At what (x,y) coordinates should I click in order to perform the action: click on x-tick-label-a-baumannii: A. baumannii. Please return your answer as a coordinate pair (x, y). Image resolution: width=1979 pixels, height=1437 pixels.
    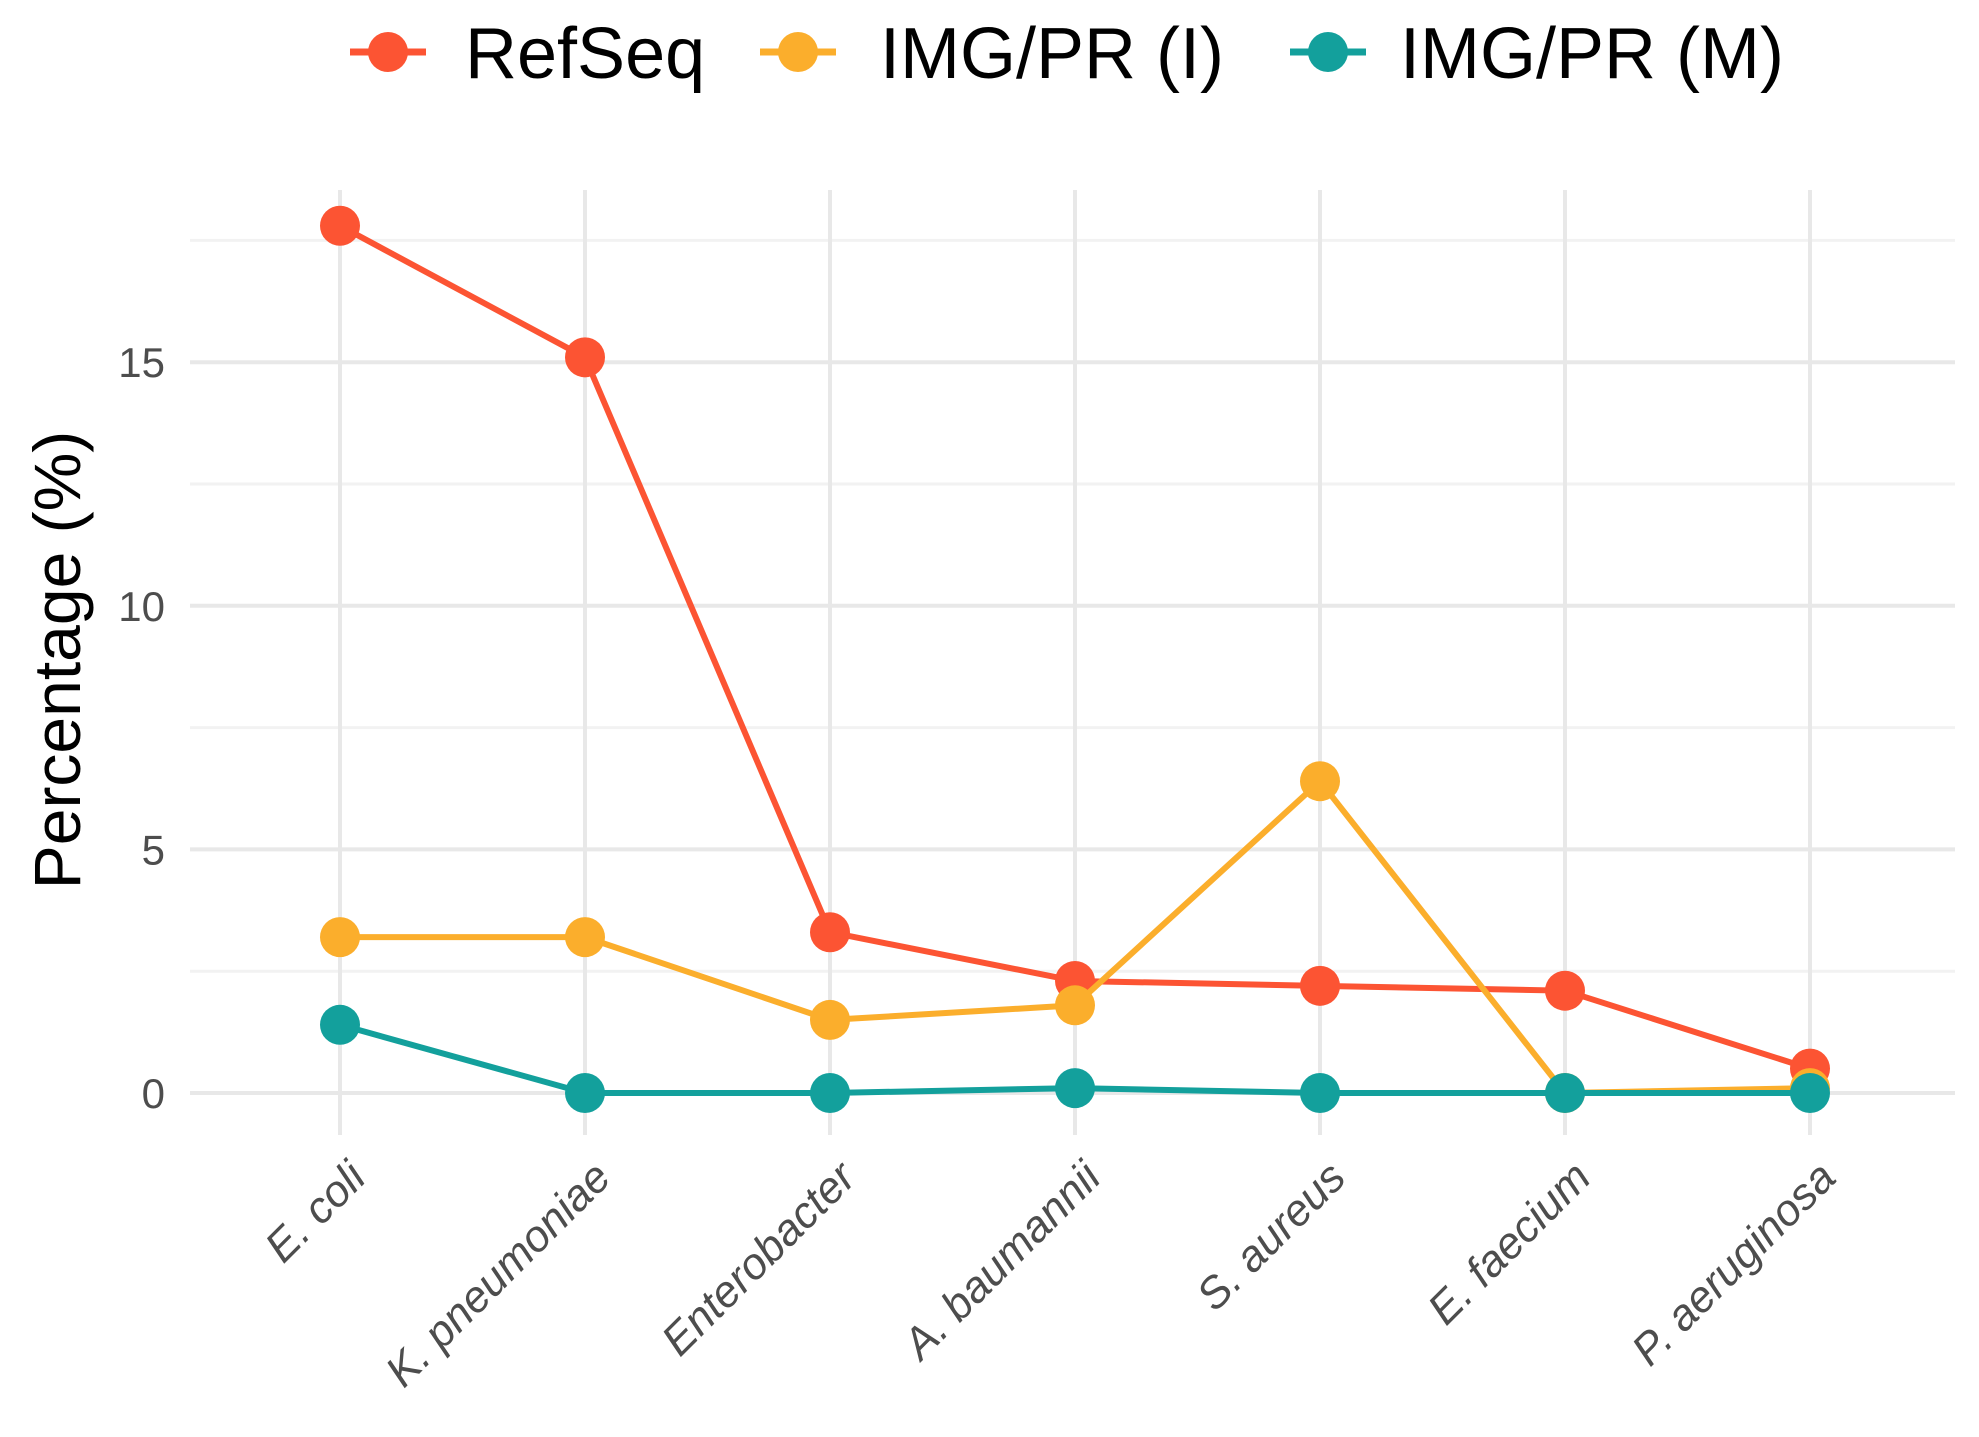
    Looking at the image, I should click on (1001, 1261).